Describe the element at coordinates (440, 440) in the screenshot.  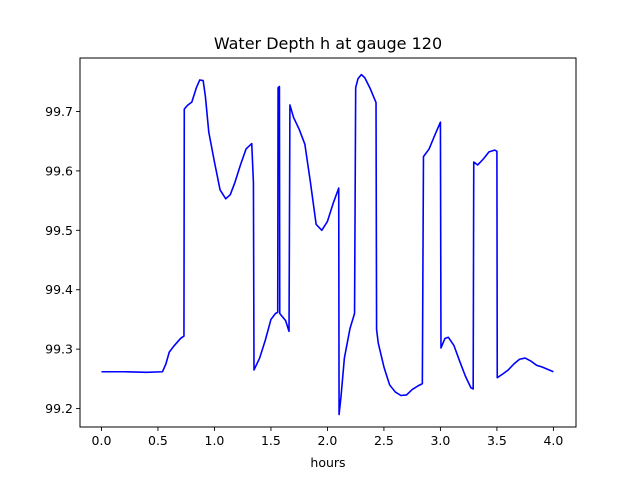
I see `x-tick-label: 3.0` at that location.